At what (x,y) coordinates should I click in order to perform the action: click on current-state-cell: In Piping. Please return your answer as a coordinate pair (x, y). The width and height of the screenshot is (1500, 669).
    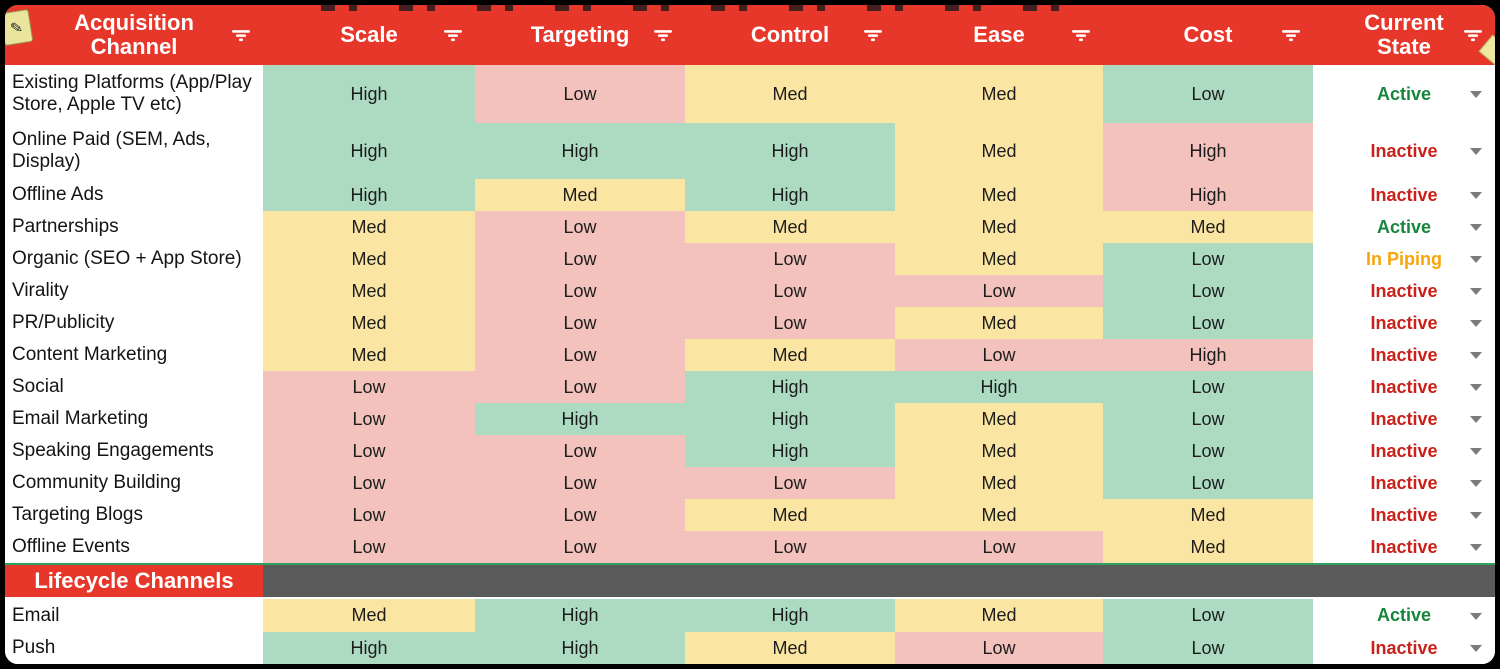
    Looking at the image, I should click on (1404, 259).